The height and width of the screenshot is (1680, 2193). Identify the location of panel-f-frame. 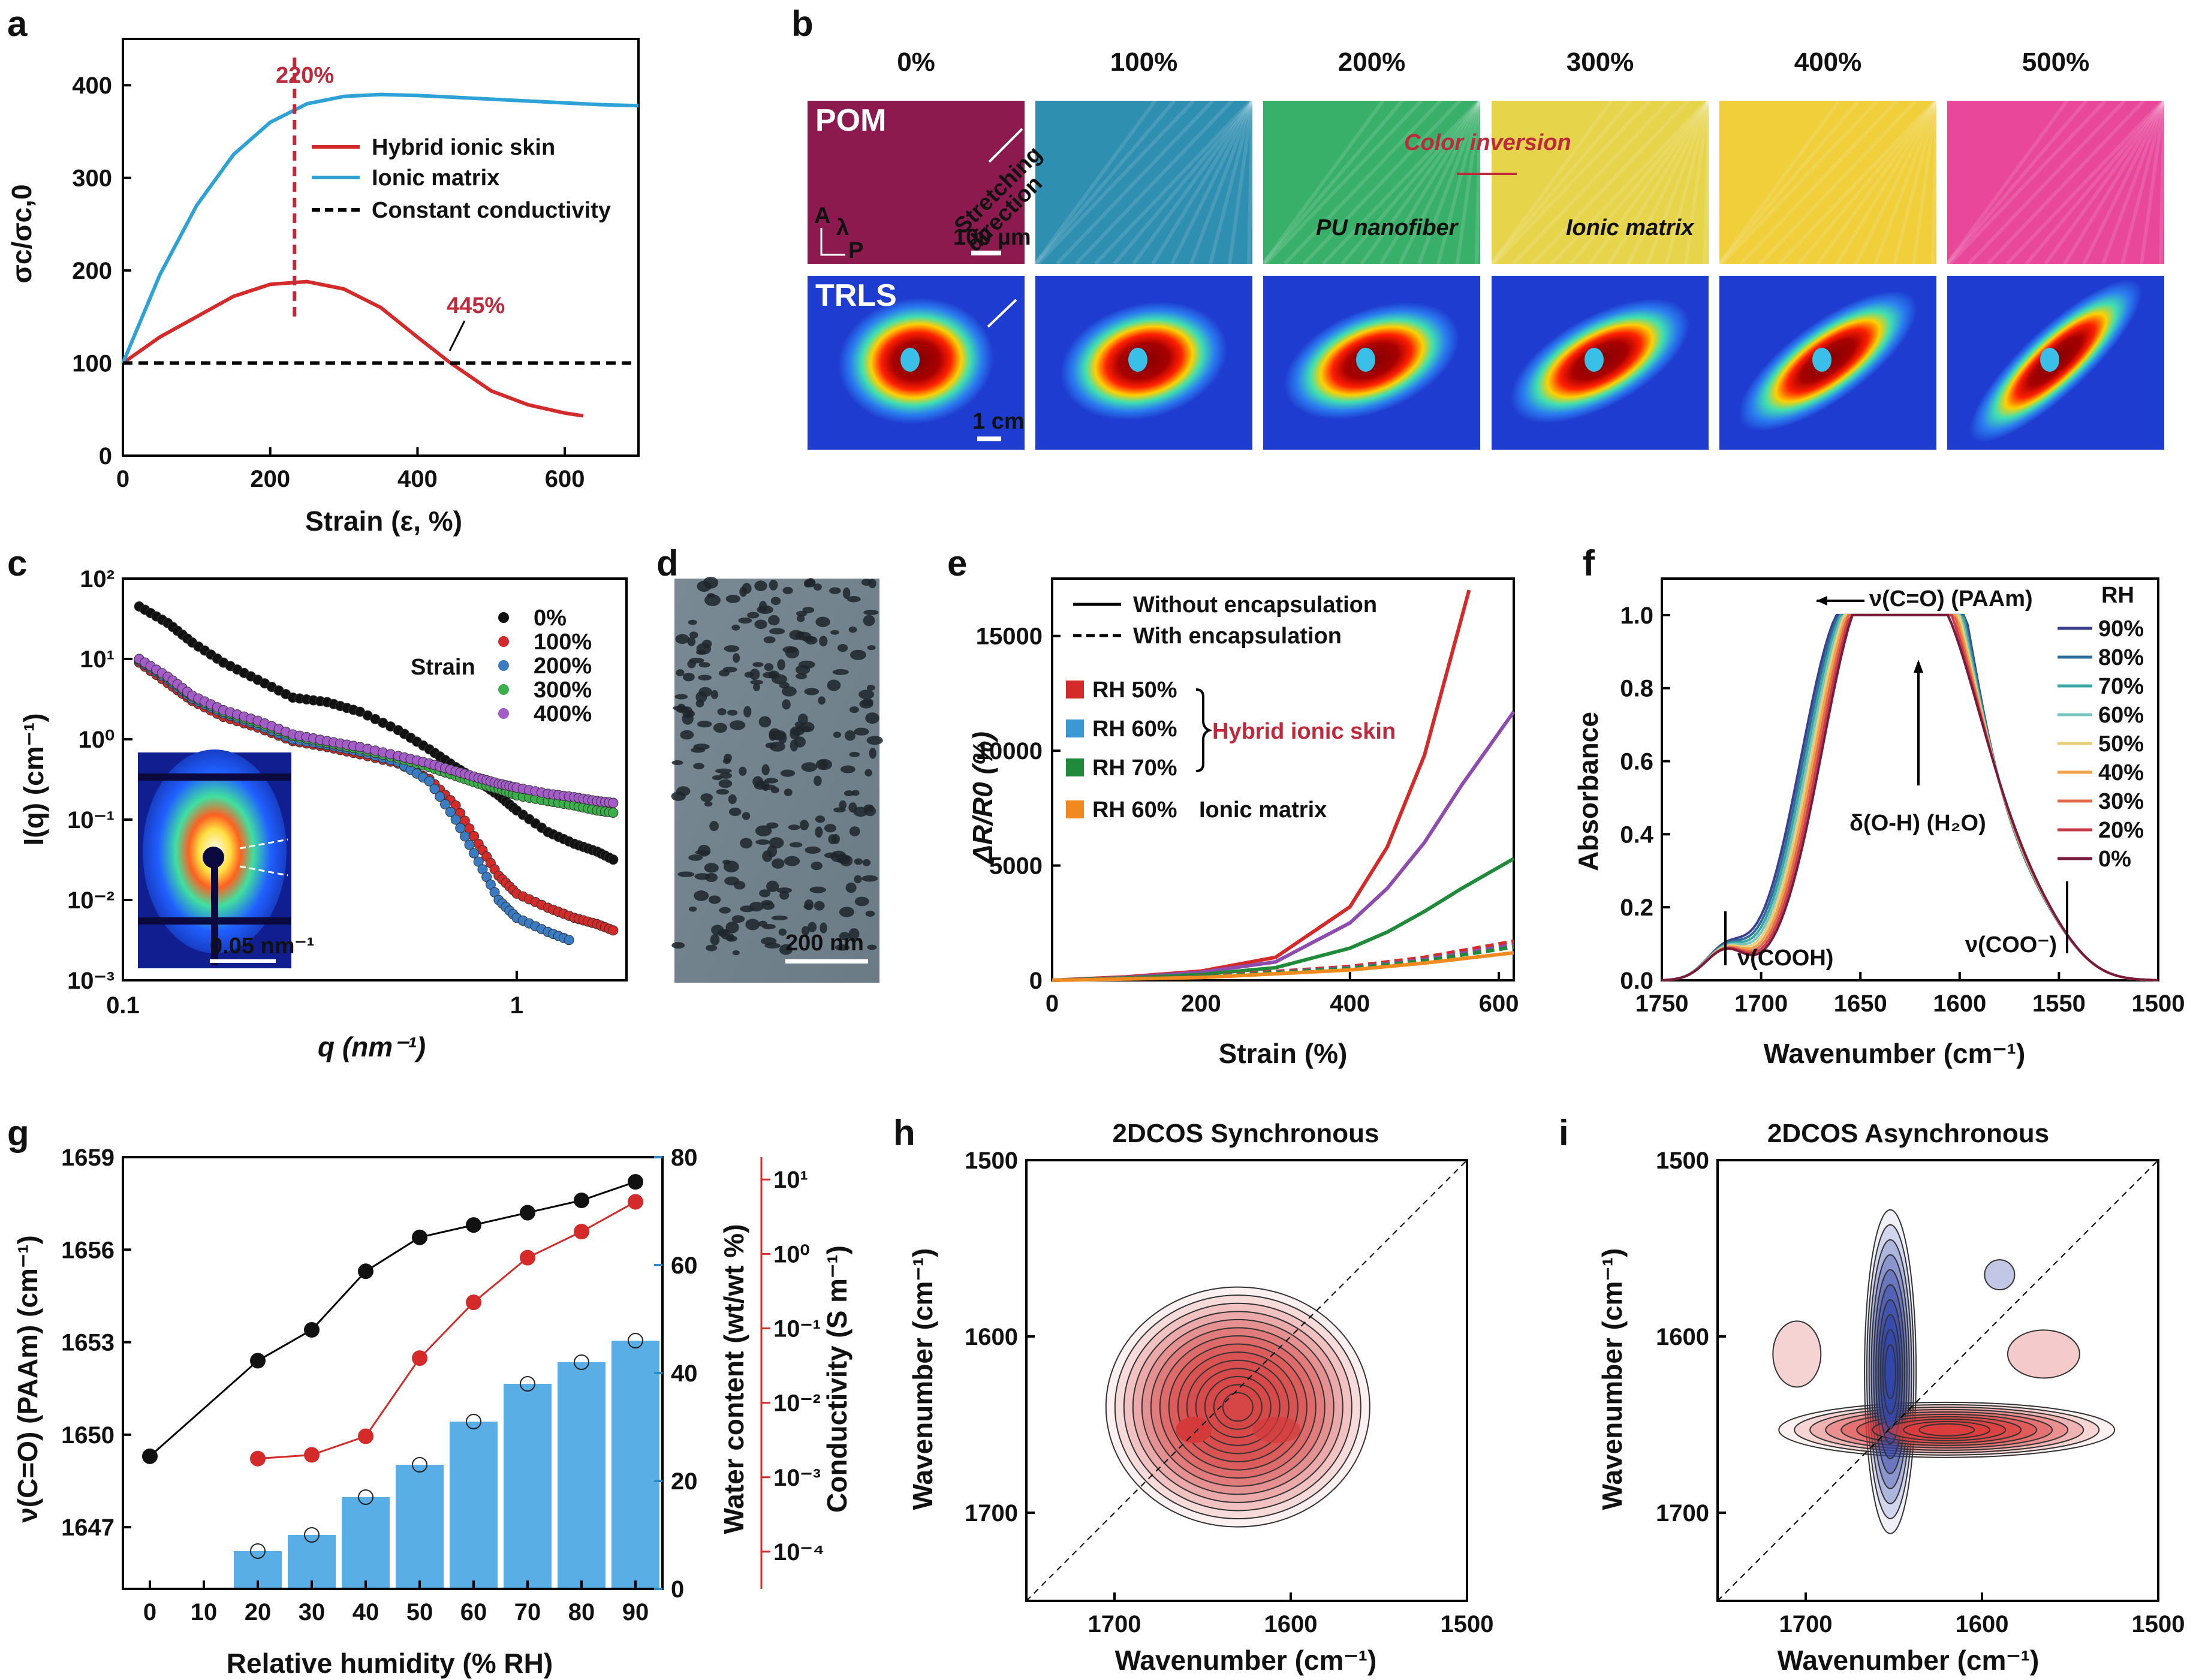
(1910, 779).